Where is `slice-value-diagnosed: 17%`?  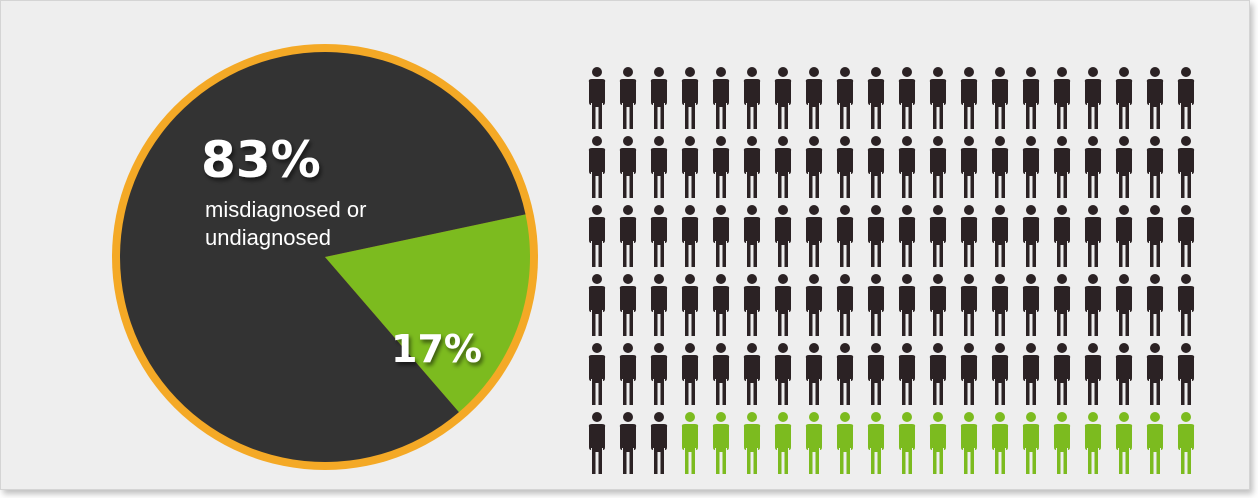
slice-value-diagnosed: 17% is located at coordinates (436, 349).